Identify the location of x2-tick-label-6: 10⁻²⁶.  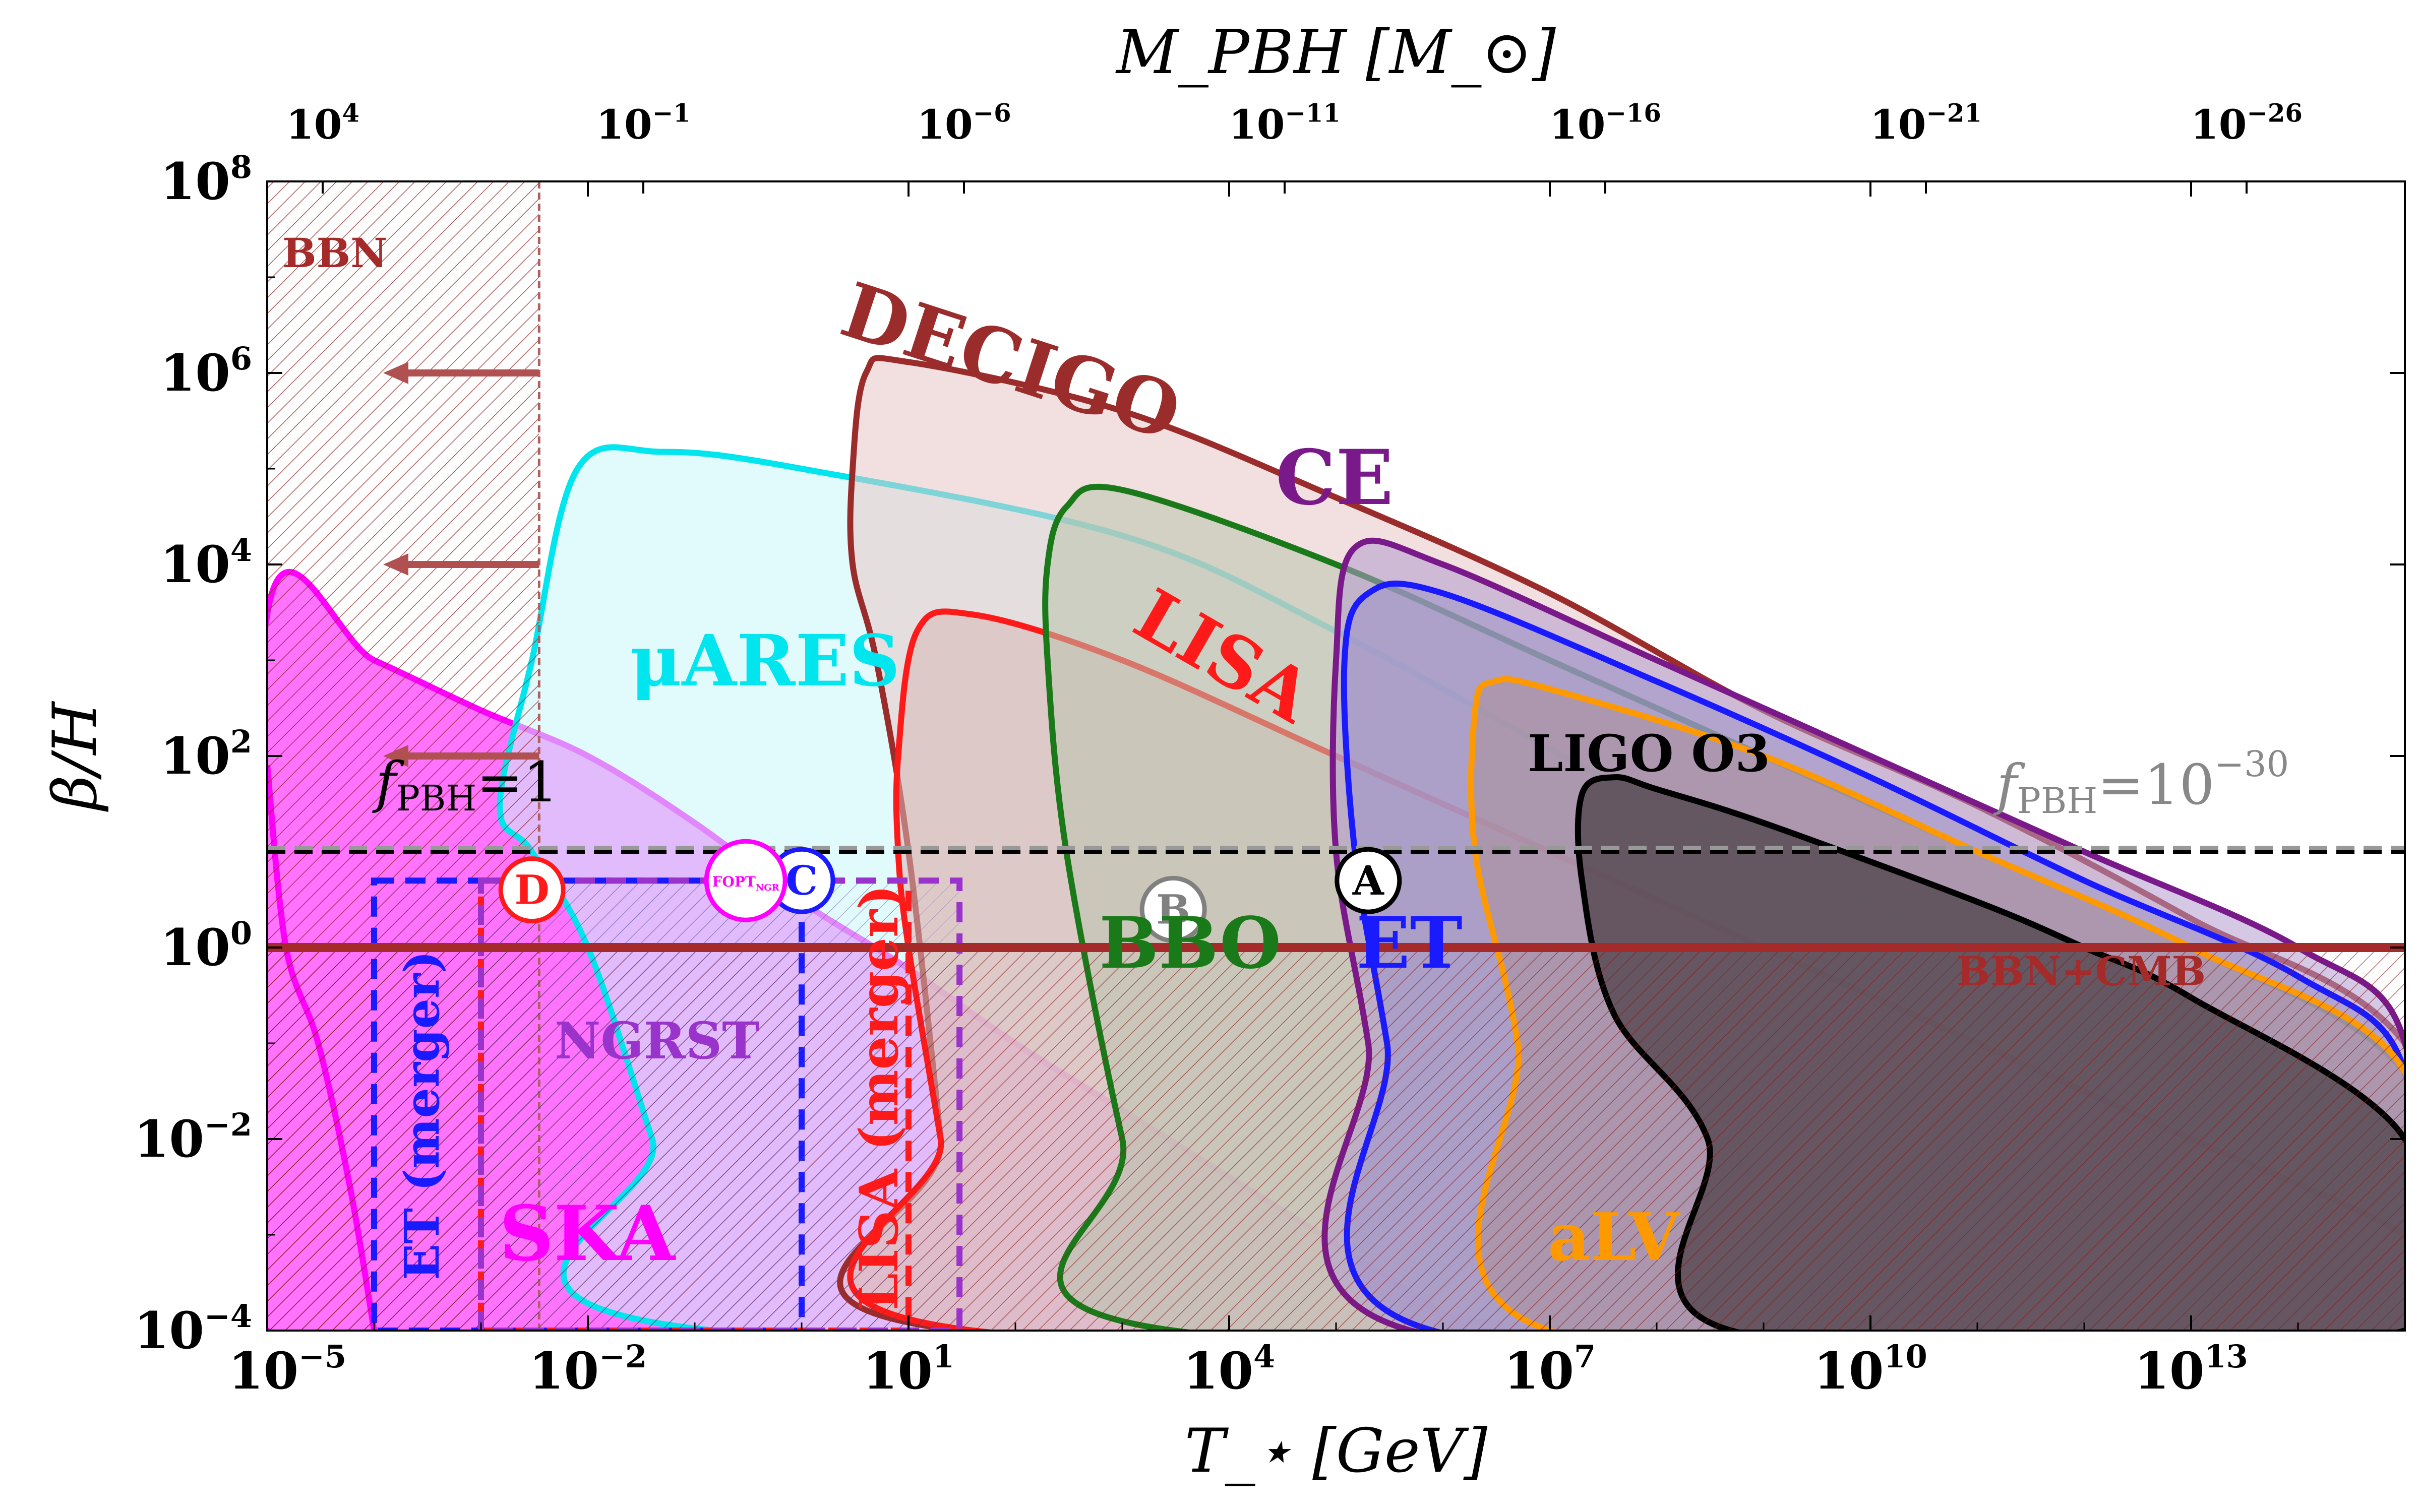
(2247, 123).